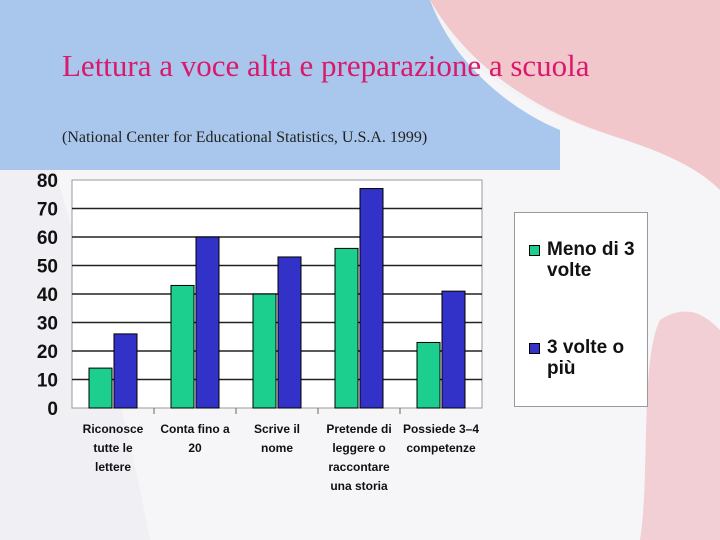  Describe the element at coordinates (195, 438) in the screenshot. I see `x-tick-label: Conta fino a 20` at that location.